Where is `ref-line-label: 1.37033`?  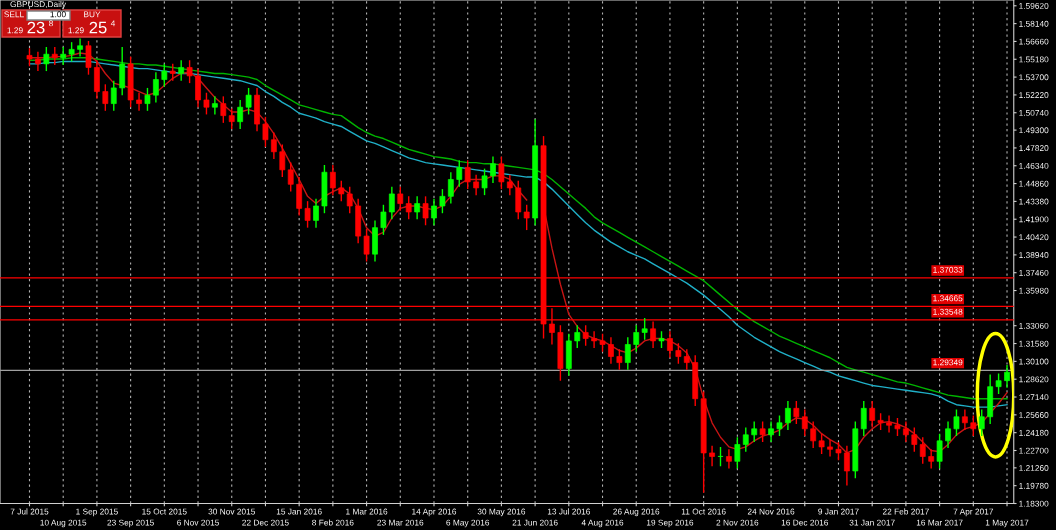 ref-line-label: 1.37033 is located at coordinates (948, 269).